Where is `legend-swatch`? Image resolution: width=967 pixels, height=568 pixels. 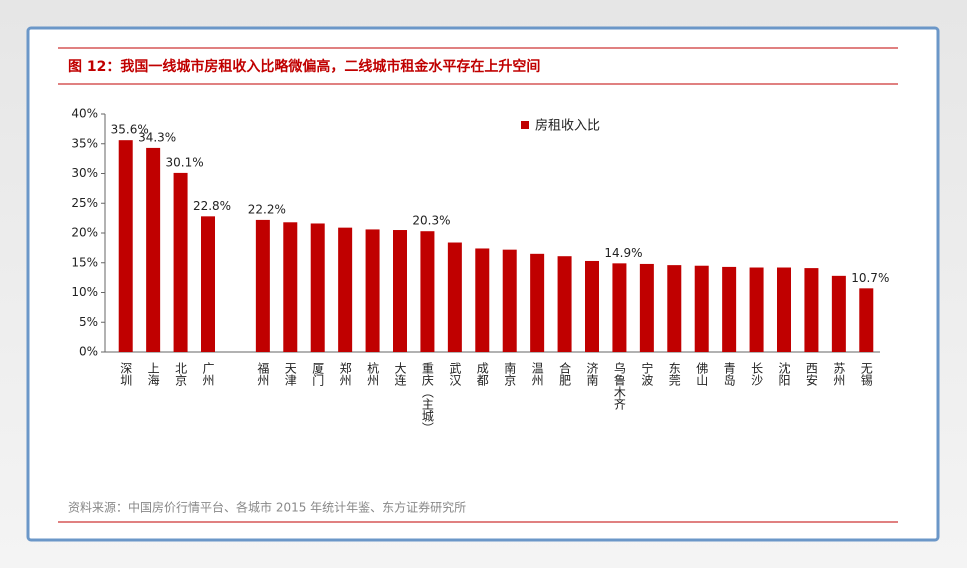 legend-swatch is located at coordinates (525, 125).